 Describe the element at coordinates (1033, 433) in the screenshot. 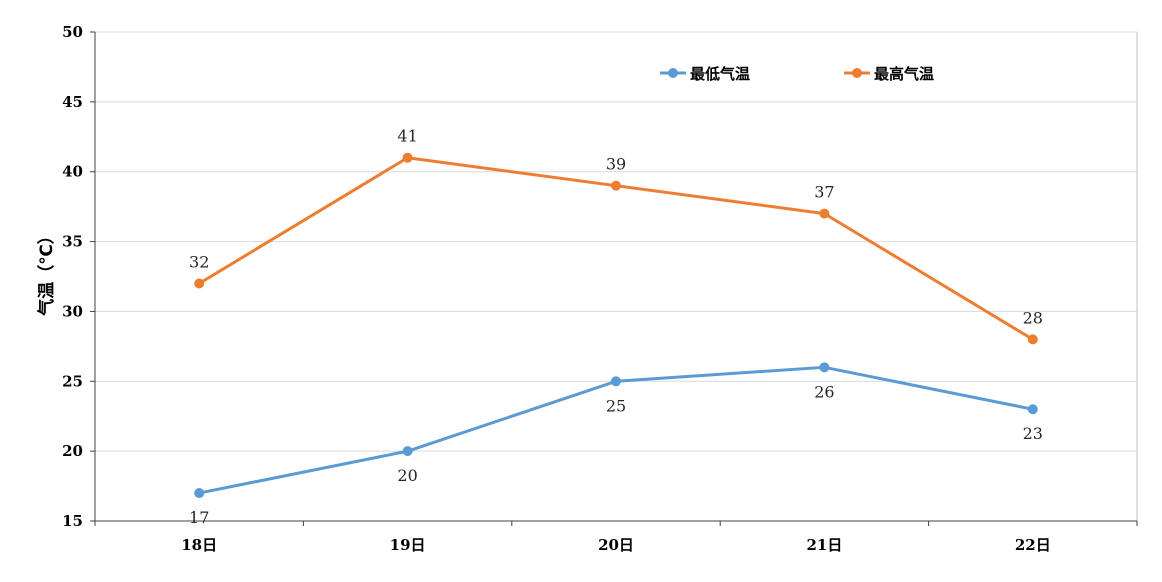

I see `data-label: 23` at that location.